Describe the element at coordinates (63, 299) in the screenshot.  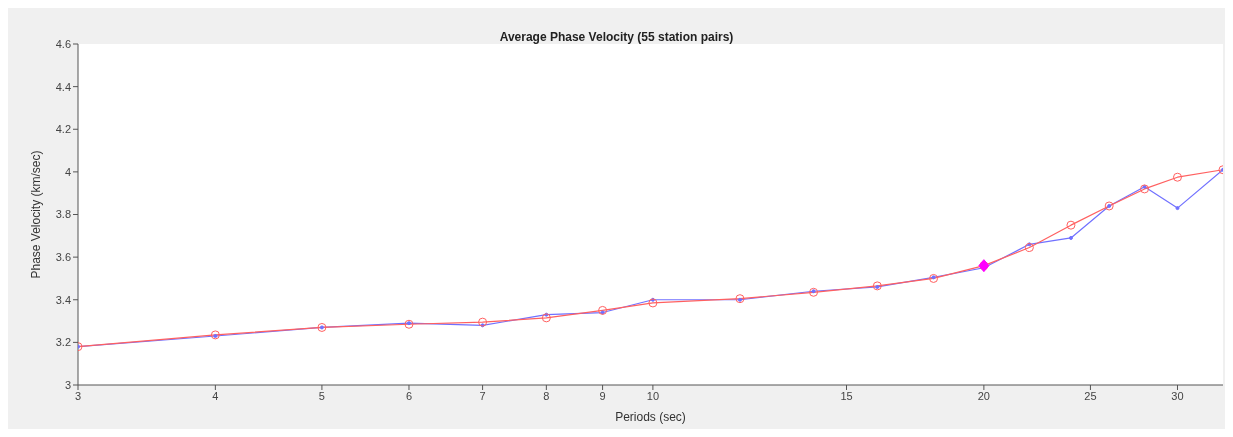
I see `y-tick-label: 3.4` at that location.